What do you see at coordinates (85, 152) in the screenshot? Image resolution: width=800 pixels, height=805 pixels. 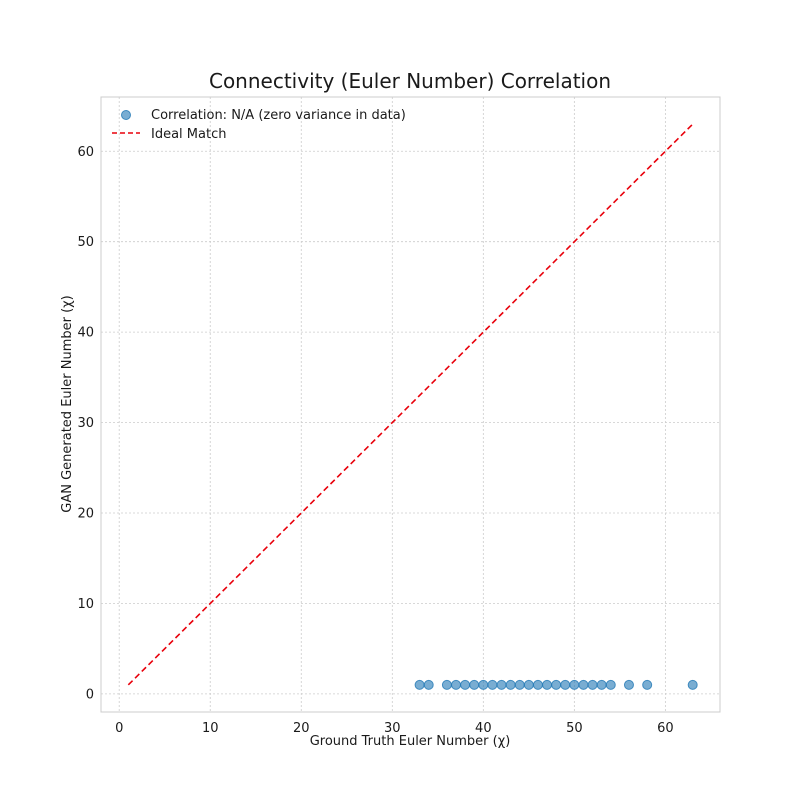 I see `y-tick-label: 60` at bounding box center [85, 152].